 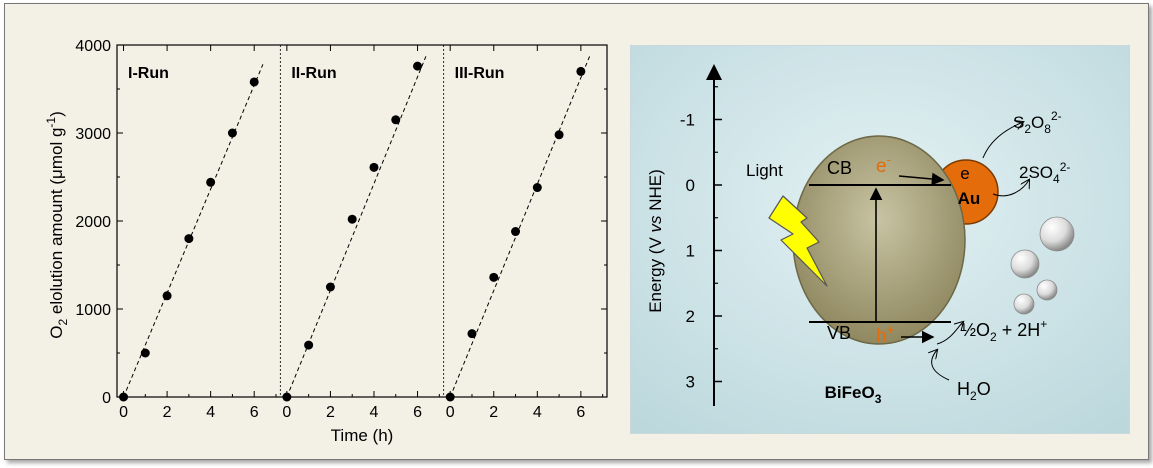 I want to click on au-label: Au, so click(x=969, y=198).